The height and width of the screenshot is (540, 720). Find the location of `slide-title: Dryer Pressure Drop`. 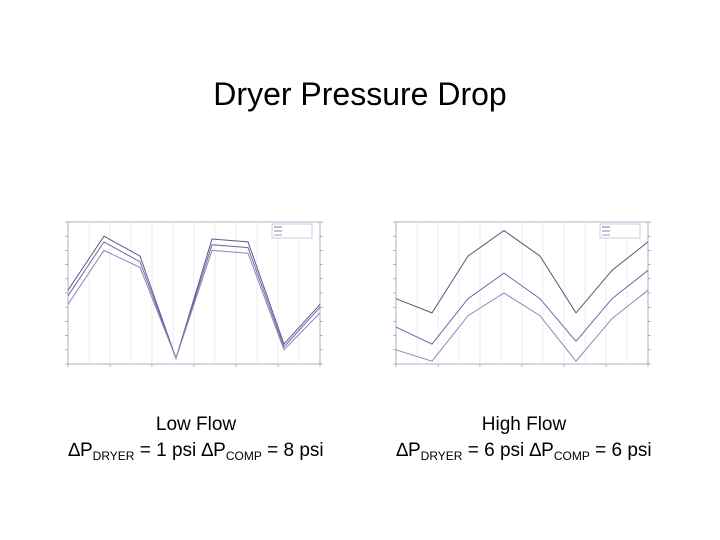

slide-title: Dryer Pressure Drop is located at coordinates (360, 94).